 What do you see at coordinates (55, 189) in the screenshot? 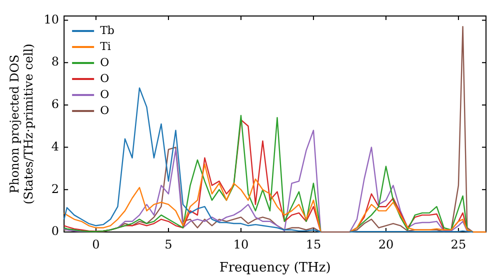
I see `y-tick-label: 2` at bounding box center [55, 189].